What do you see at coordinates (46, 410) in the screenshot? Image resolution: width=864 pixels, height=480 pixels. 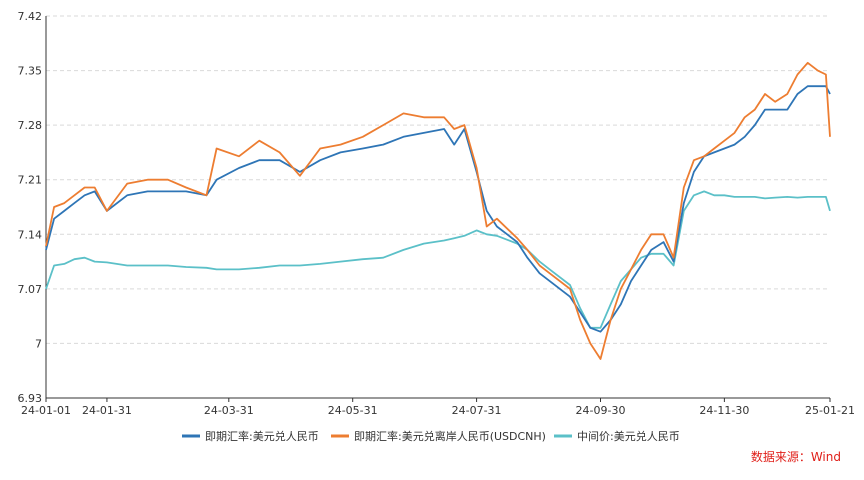 I see `x-tick-label: 24-01-01` at bounding box center [46, 410].